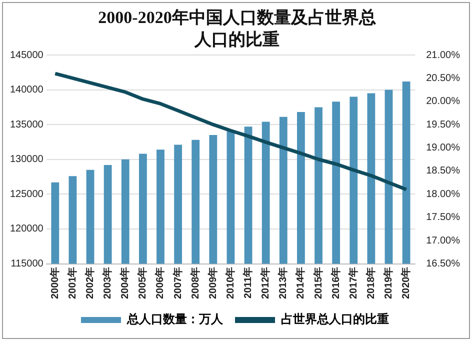 The width and height of the screenshot is (474, 343). What do you see at coordinates (335, 319) in the screenshot?
I see `legend-label: 占世界总人口的比重` at bounding box center [335, 319].